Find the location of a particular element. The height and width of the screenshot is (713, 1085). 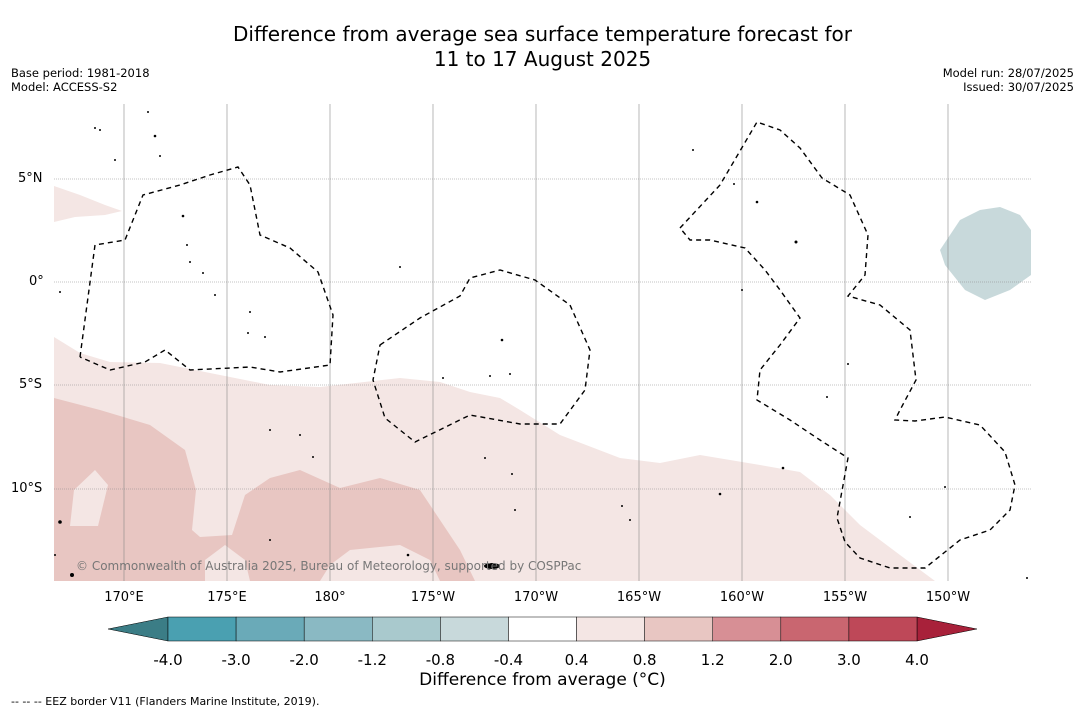

meta-right: Model run: 28/07/2025 Issued: 30/07/2025 is located at coordinates (1008, 80).